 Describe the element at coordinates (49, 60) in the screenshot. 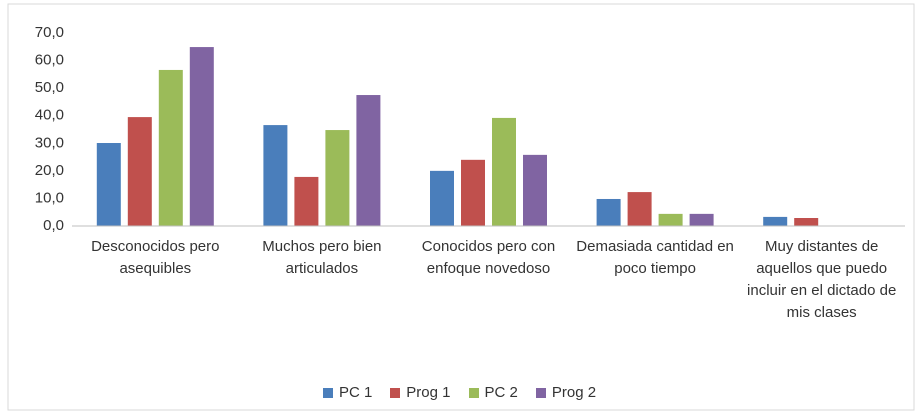

I see `y-tick-label: 60,0` at that location.